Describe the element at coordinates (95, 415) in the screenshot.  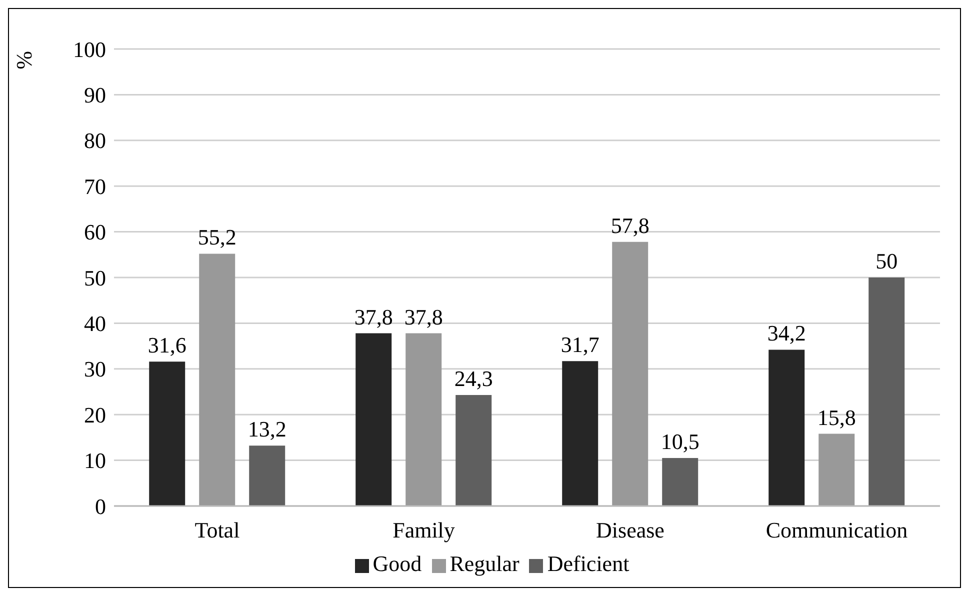
I see `y-tick-label: 20` at that location.